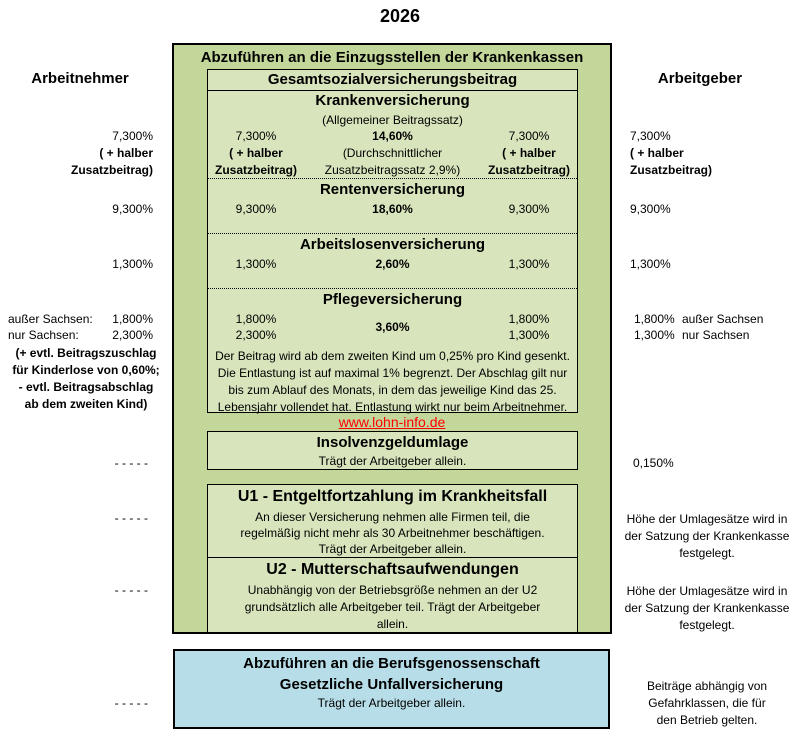 The width and height of the screenshot is (800, 742). Describe the element at coordinates (392, 79) in the screenshot. I see `gsv-title: Gesamtsozialversicherungsbeitrag` at that location.